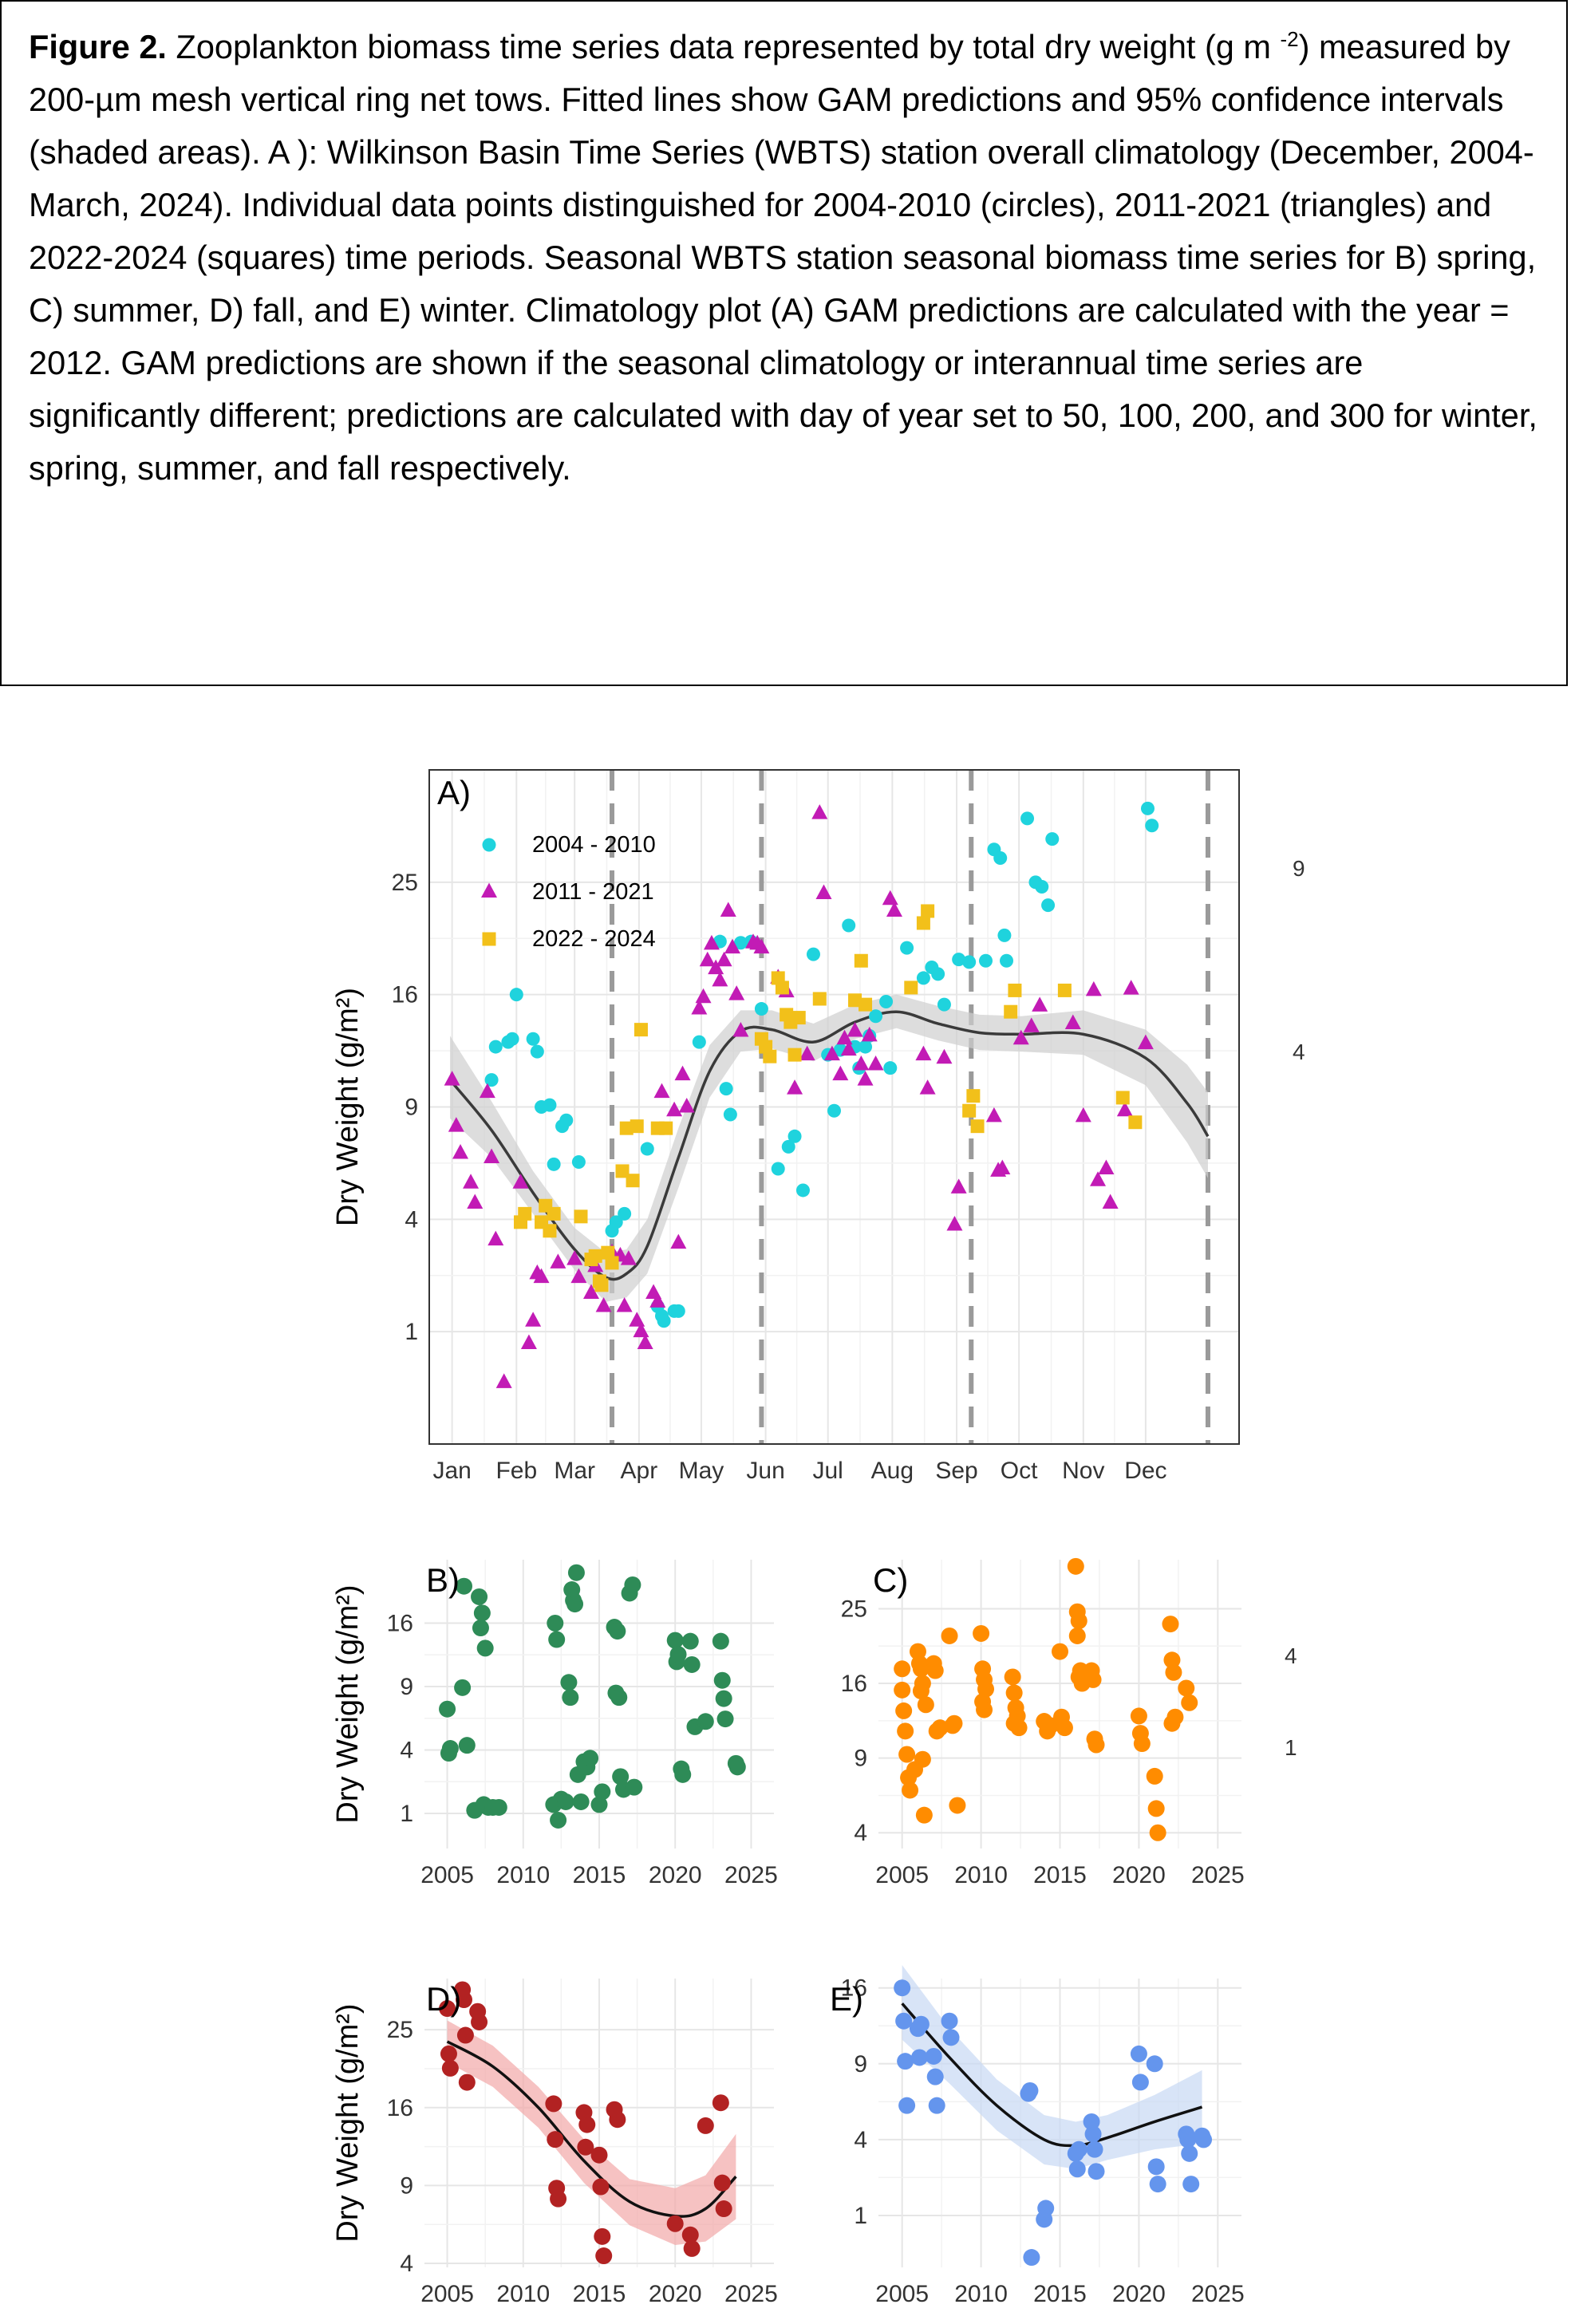  I want to click on y-tick-label: 25, so click(405, 883).